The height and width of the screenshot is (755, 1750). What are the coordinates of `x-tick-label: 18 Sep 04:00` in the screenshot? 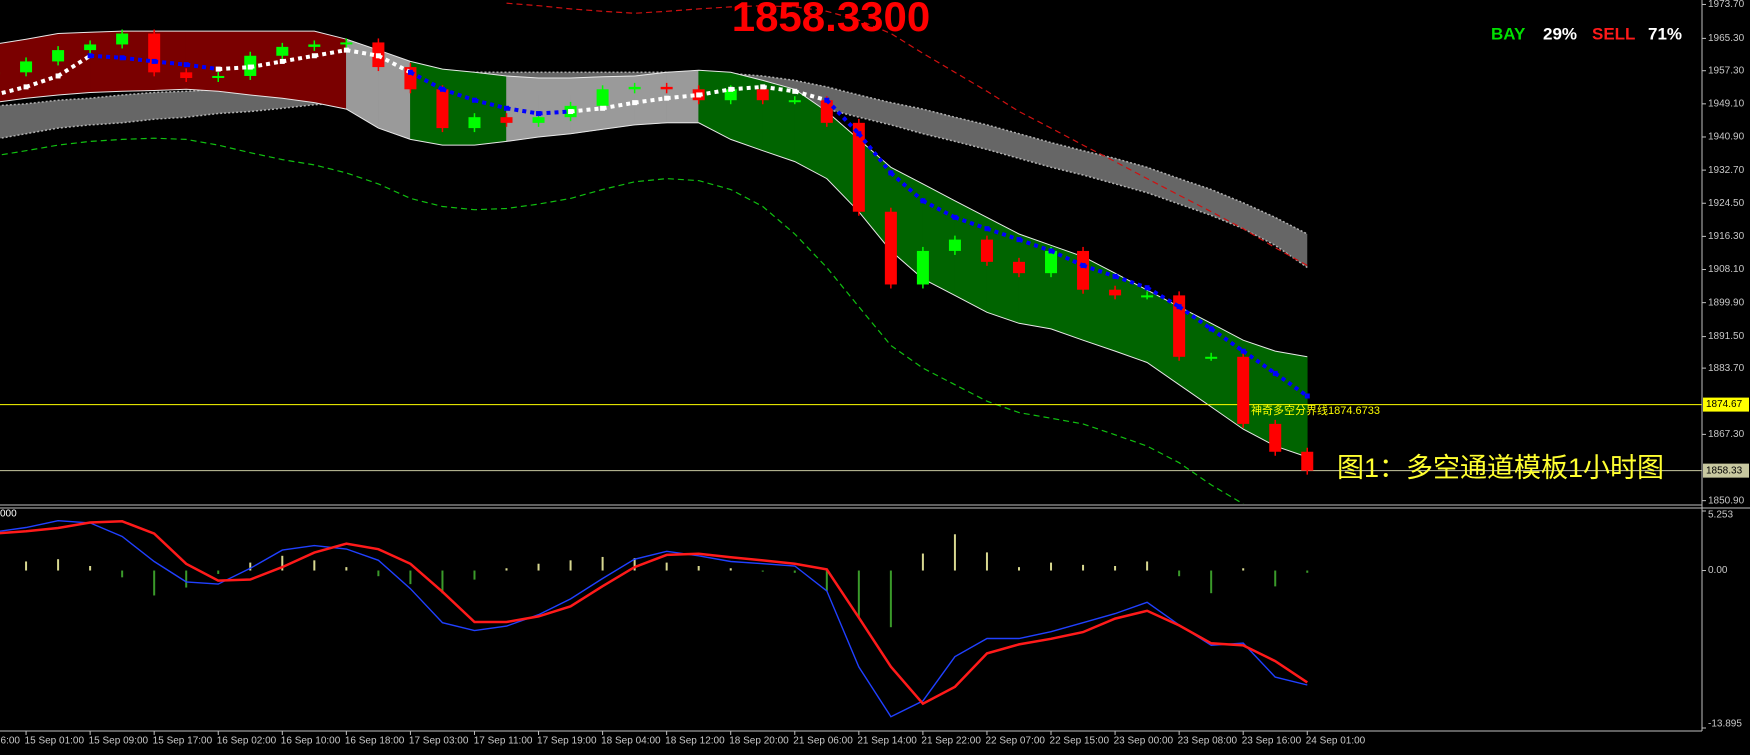 It's located at (631, 741).